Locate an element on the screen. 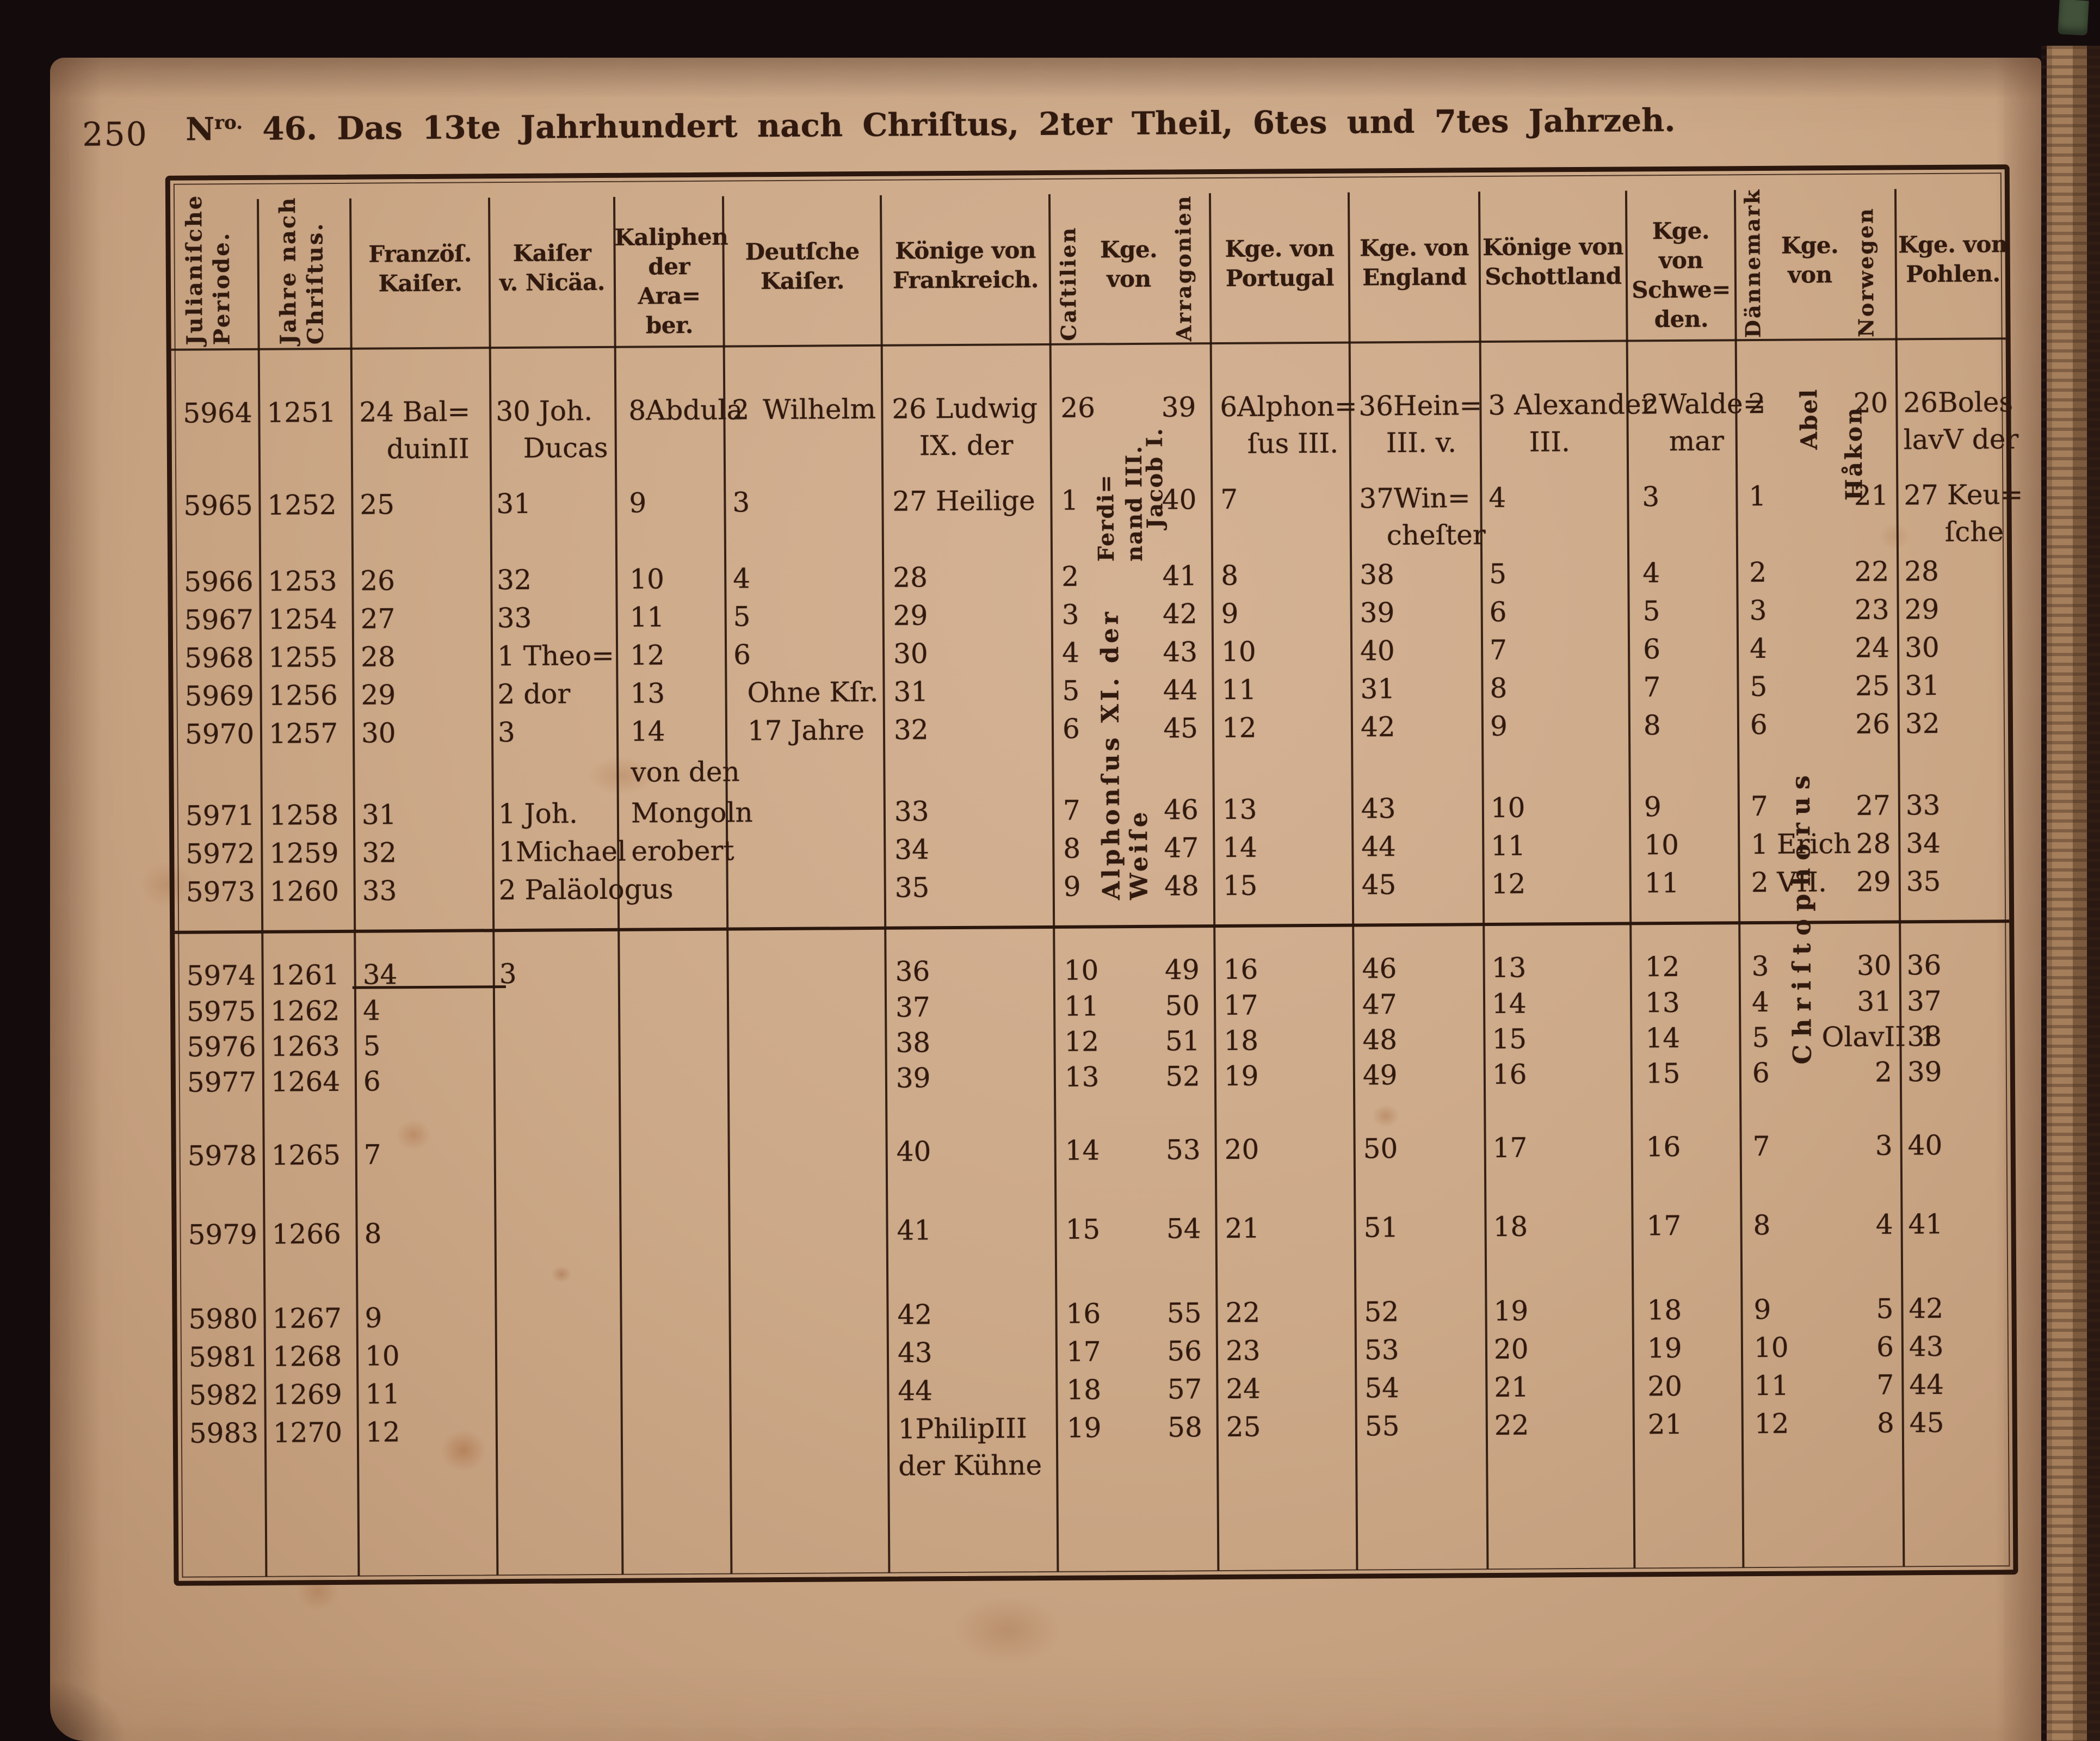 This screenshot has width=2100, height=1741. cell-norway: 29 is located at coordinates (1873, 882).